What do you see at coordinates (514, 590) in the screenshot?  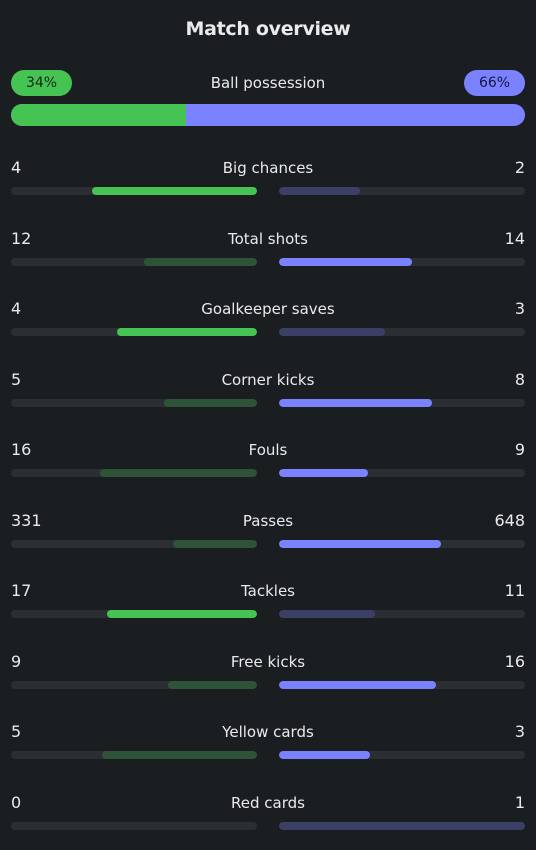 I see `away-value: 11` at bounding box center [514, 590].